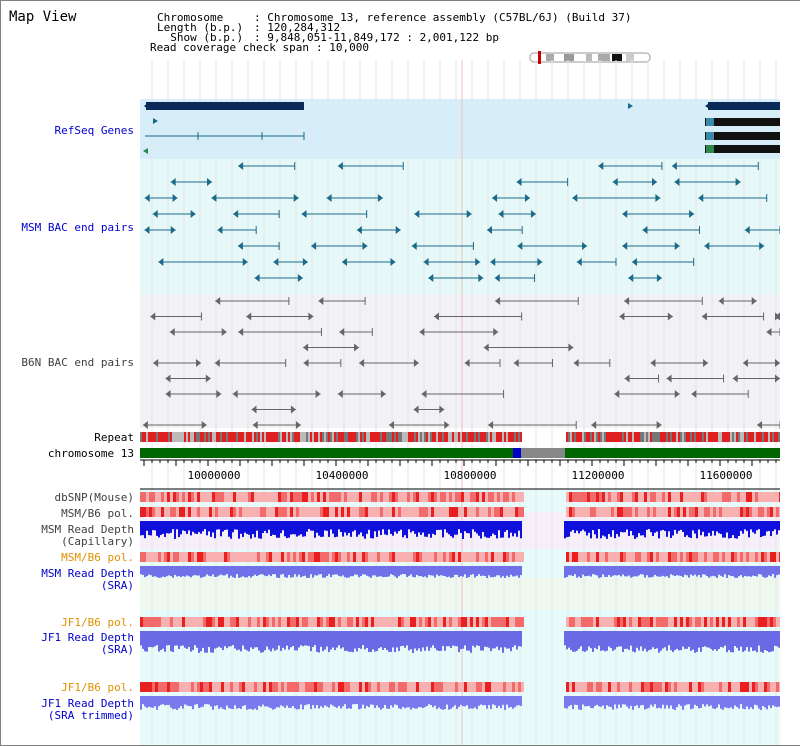  Describe the element at coordinates (87, 703) in the screenshot. I see `track-label-jf1-depth-trim: JF1 Read Depth` at that location.